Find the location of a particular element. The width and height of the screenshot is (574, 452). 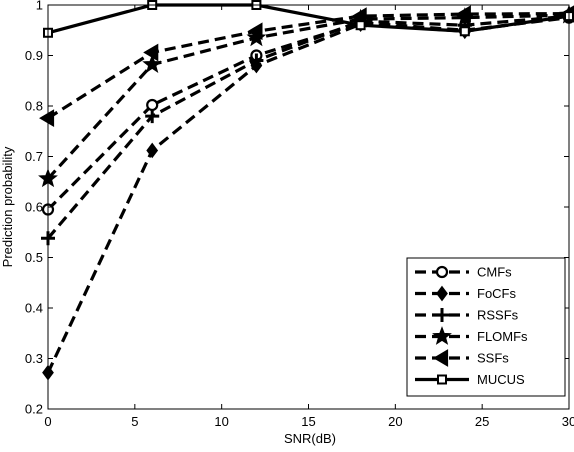

y-tick-label: 0.2 is located at coordinates (34, 409).